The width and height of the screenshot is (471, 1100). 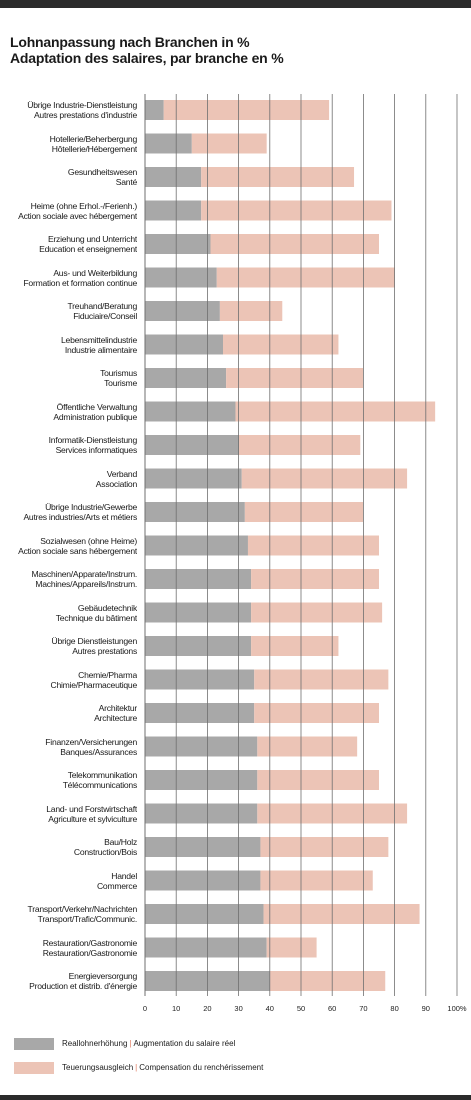 I want to click on category-label: Tourismus Tourisme, so click(x=68, y=378).